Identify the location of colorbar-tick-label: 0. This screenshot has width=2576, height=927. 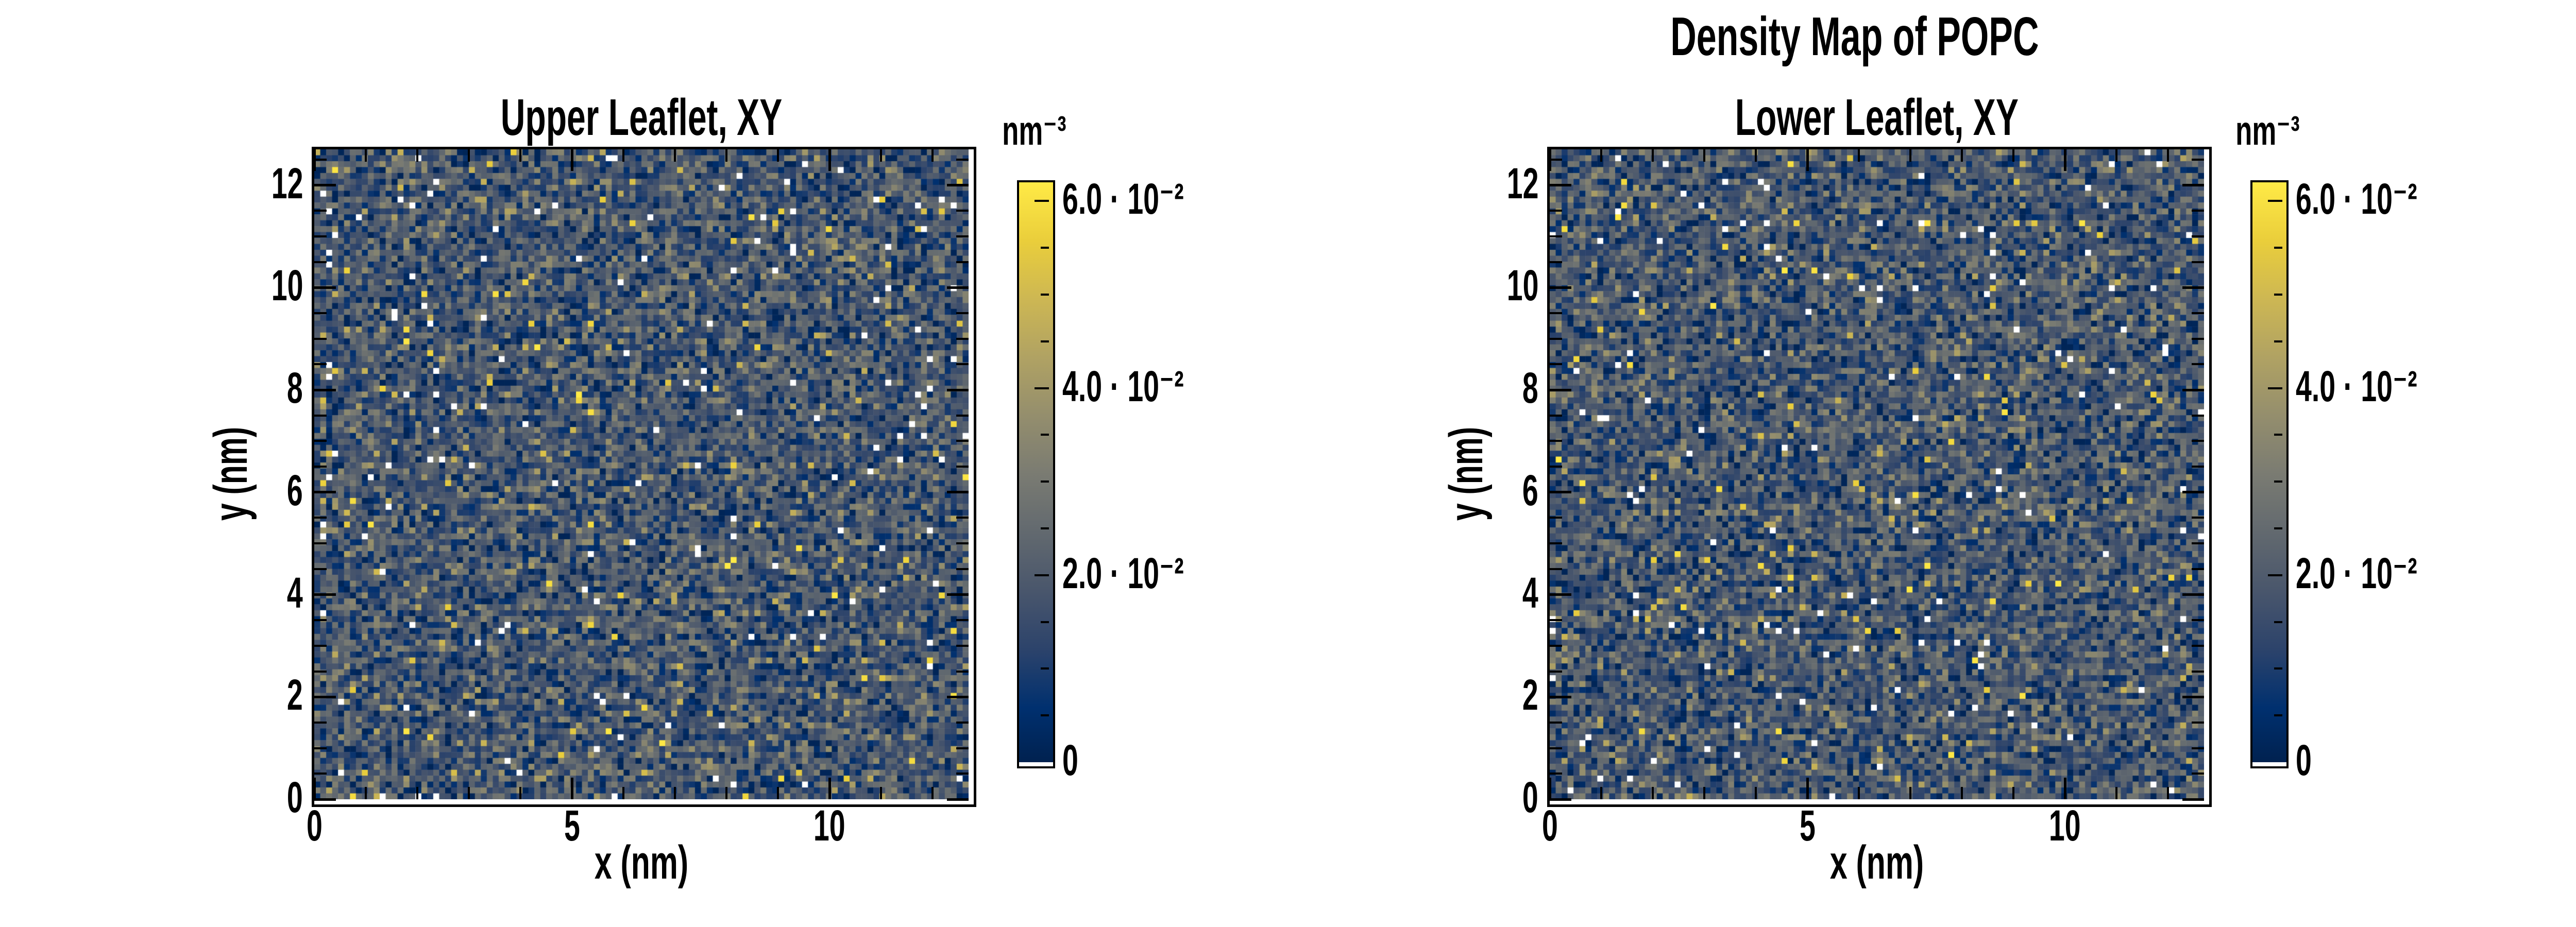
(1191, 760).